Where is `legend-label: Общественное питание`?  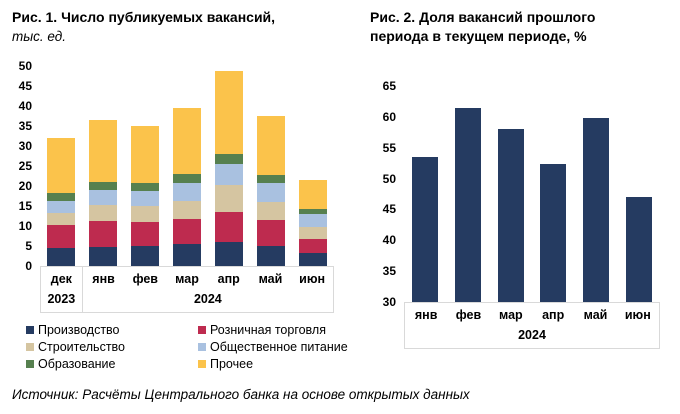 legend-label: Общественное питание is located at coordinates (279, 347).